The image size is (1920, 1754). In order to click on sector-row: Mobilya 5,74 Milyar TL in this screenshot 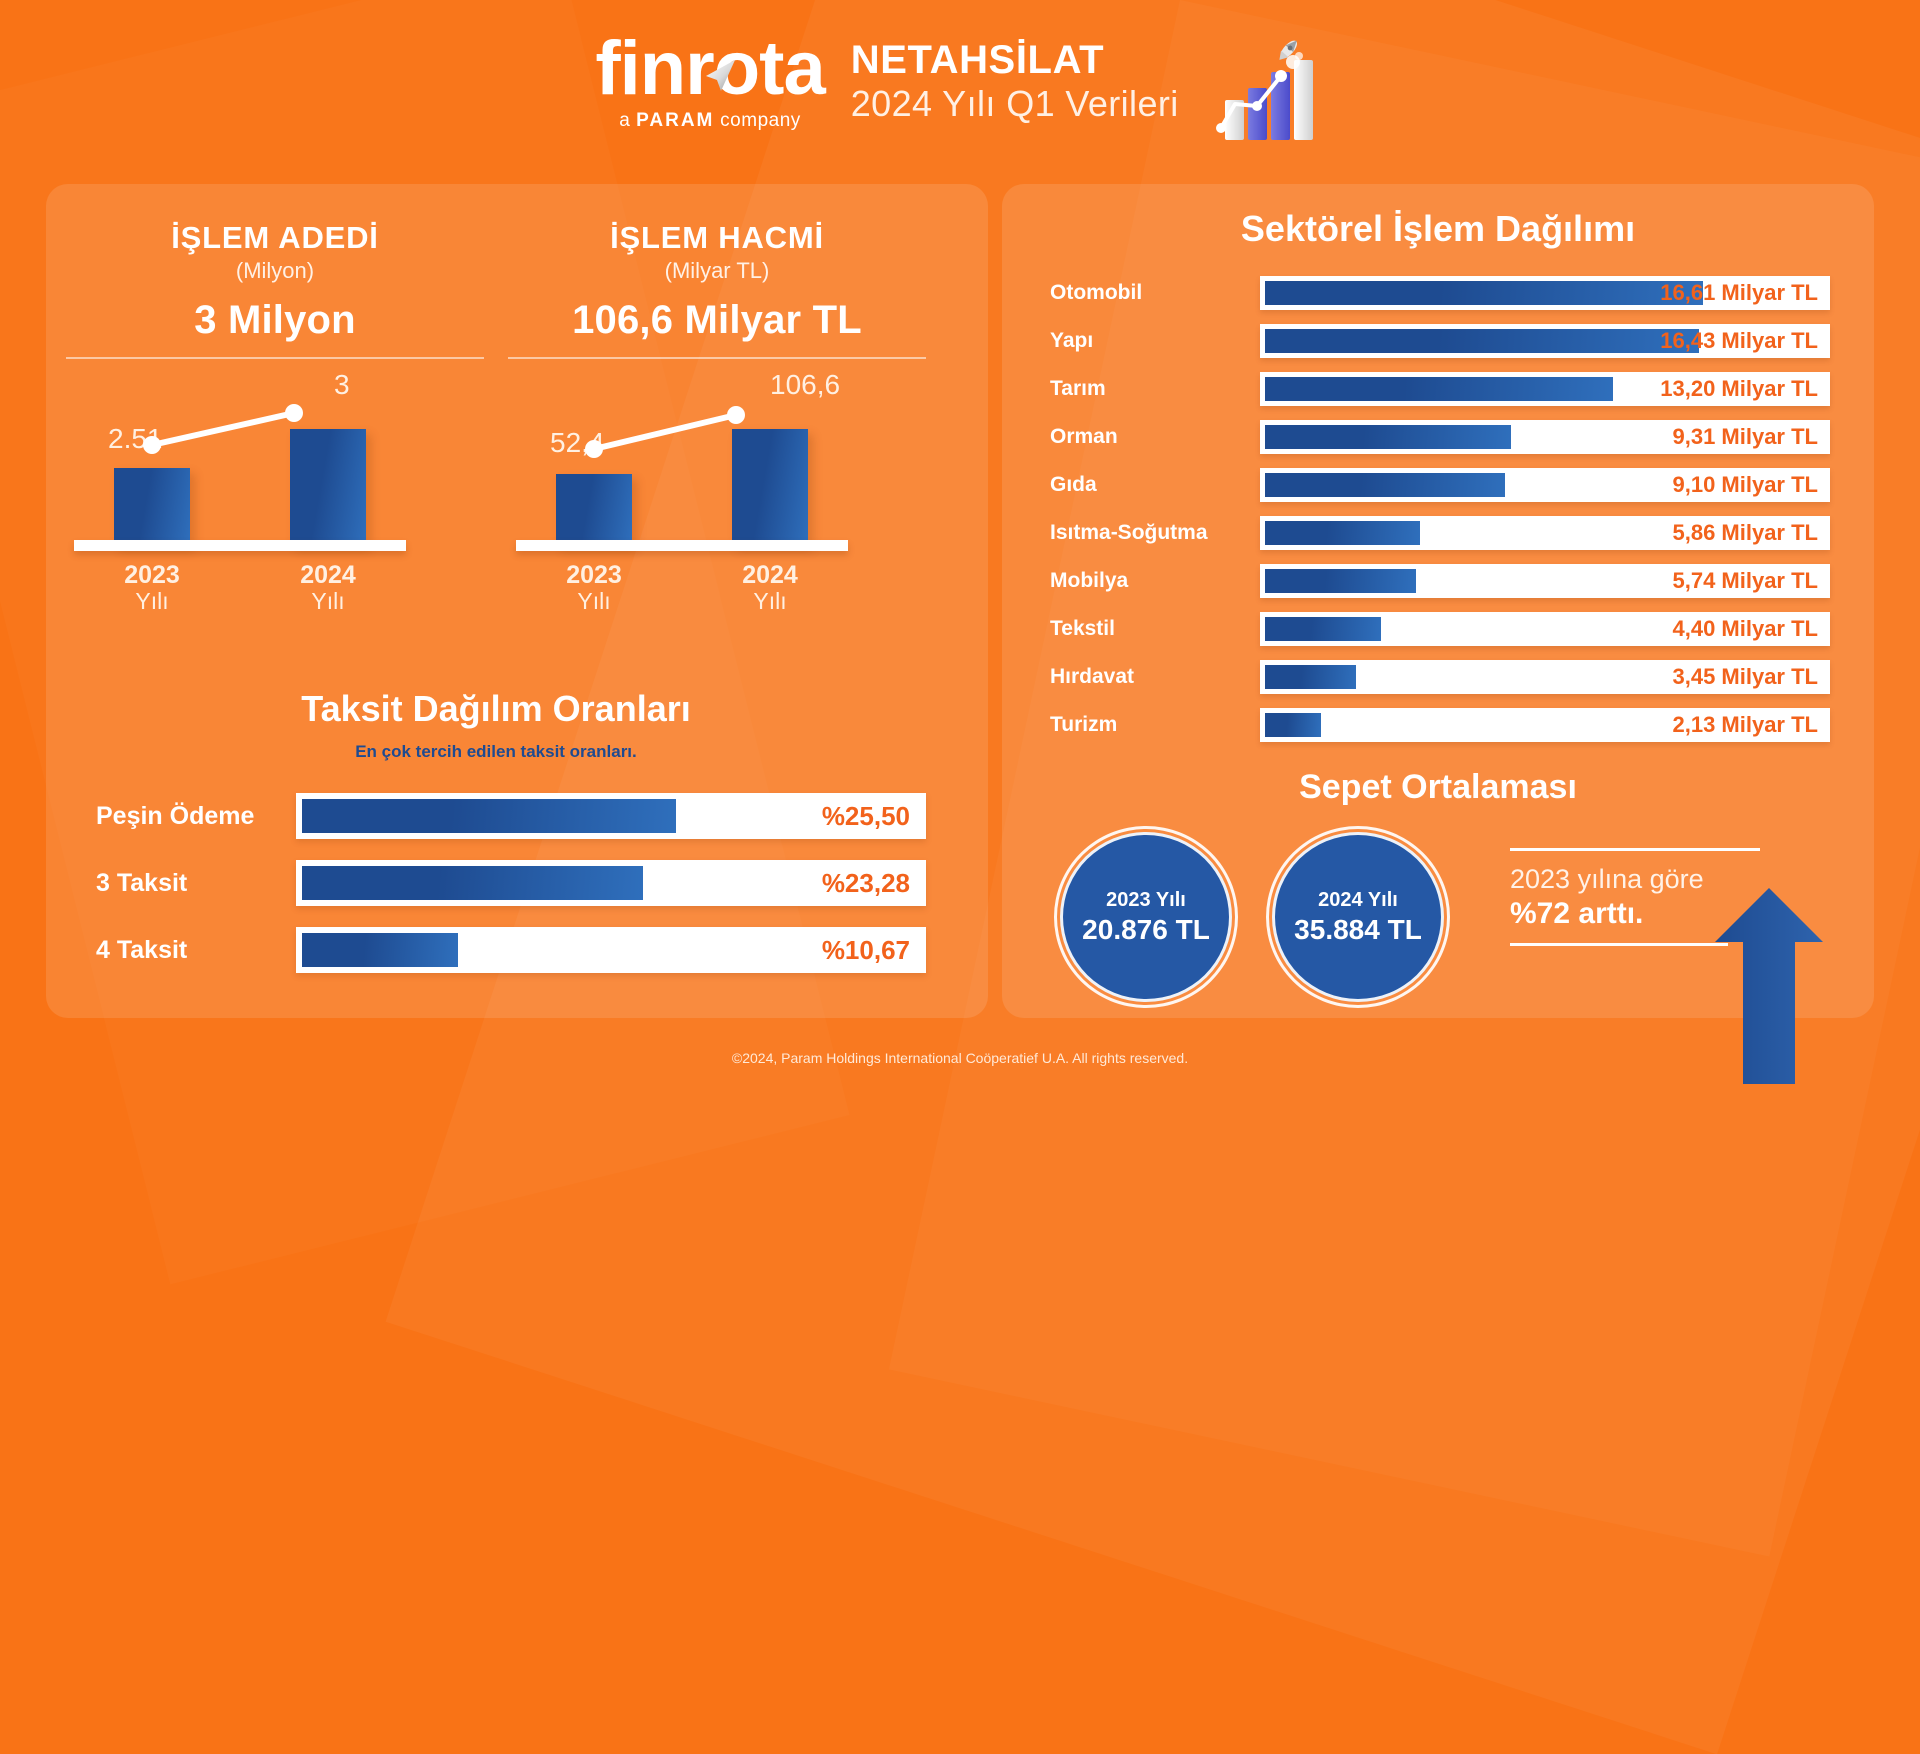, I will do `click(1440, 581)`.